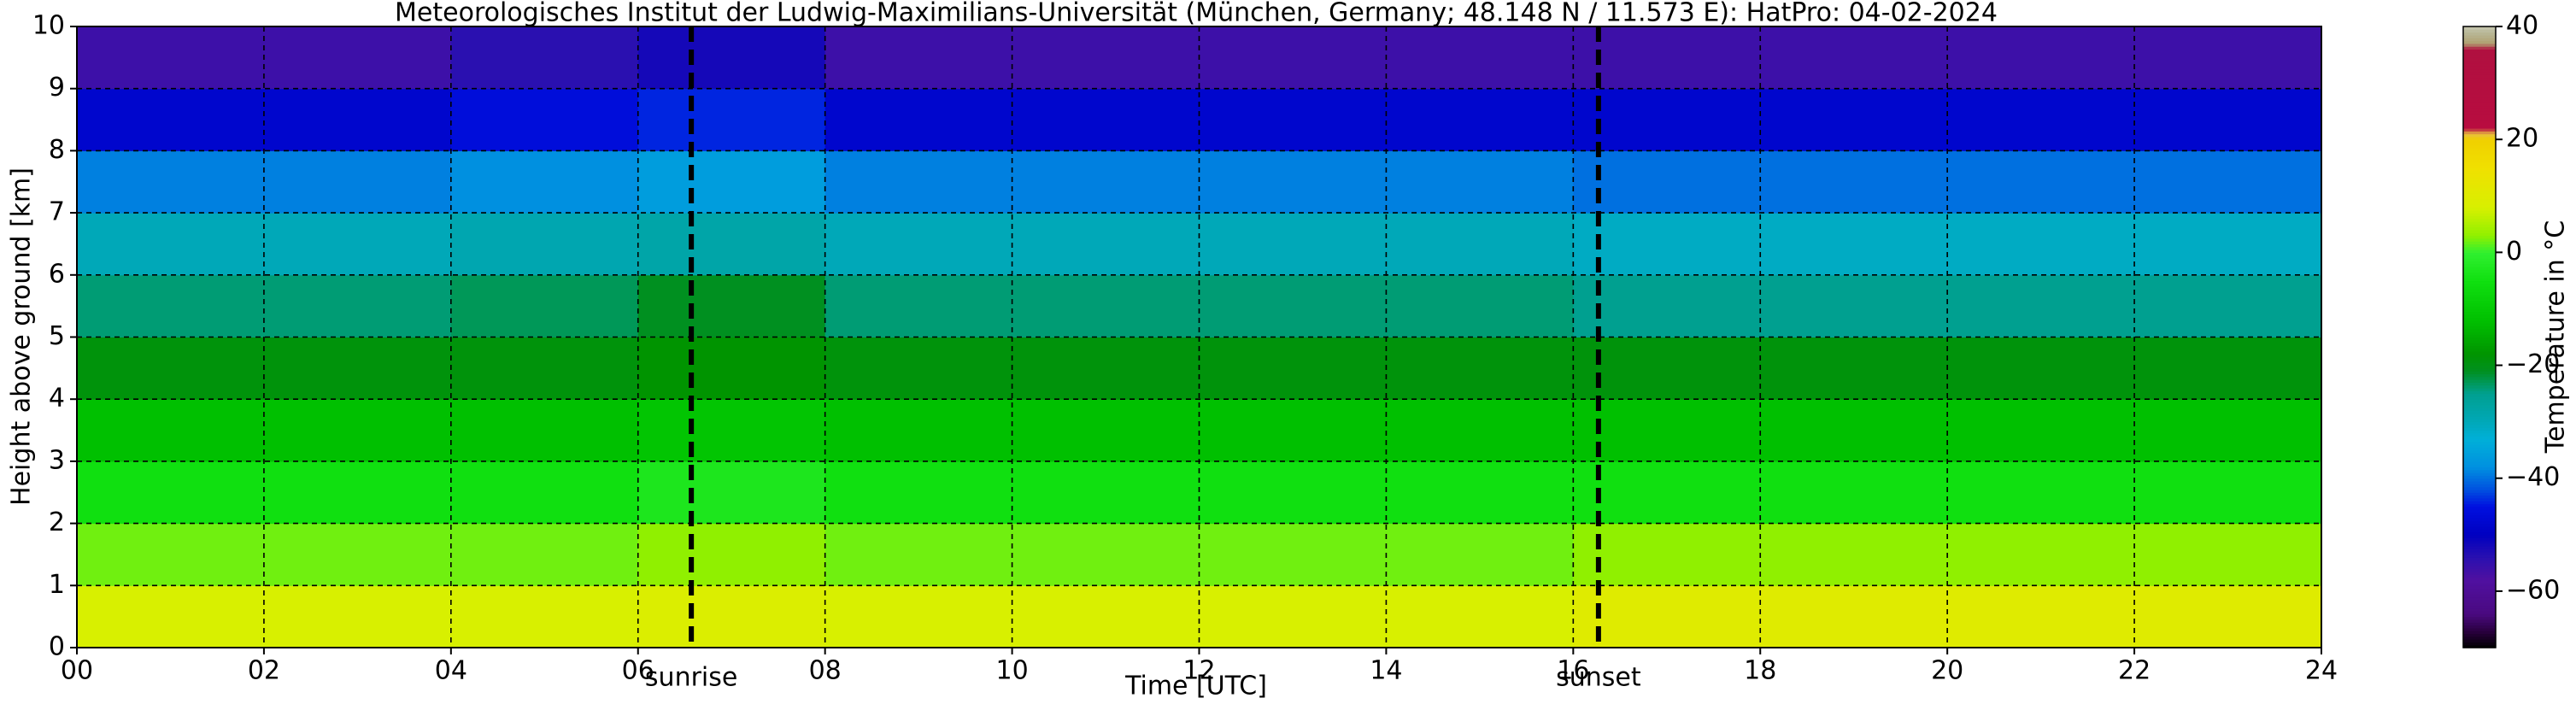  What do you see at coordinates (77, 671) in the screenshot?
I see `x-tick-label: 00` at bounding box center [77, 671].